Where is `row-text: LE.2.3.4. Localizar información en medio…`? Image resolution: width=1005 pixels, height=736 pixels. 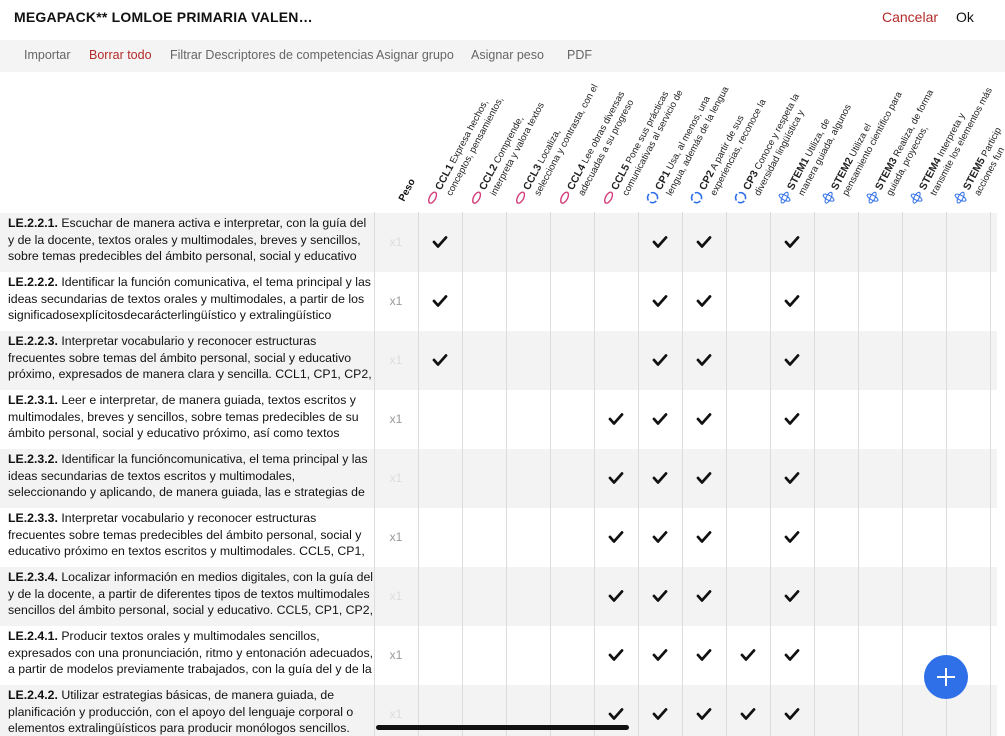 row-text: LE.2.3.4. Localizar información en medio… is located at coordinates (191, 595).